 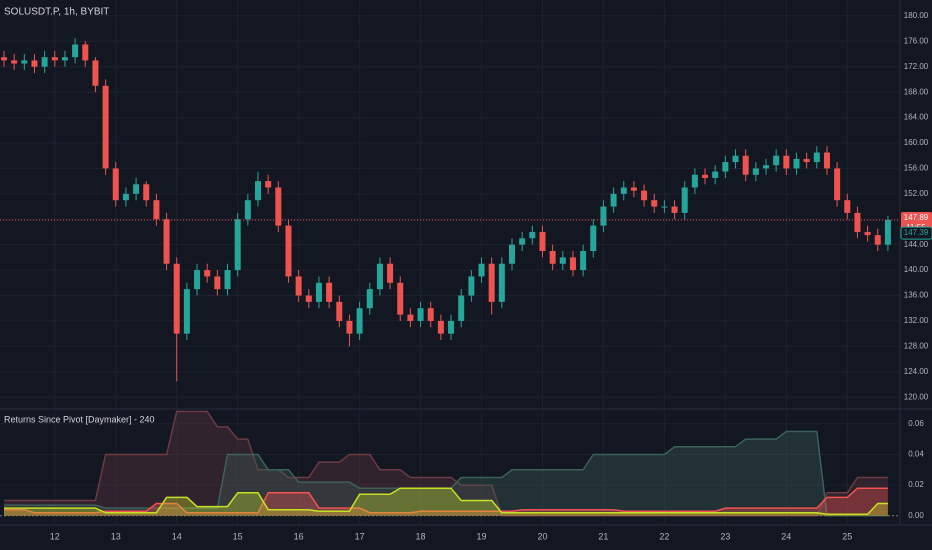 I want to click on y-tick-label: 172.00, so click(x=916, y=66).